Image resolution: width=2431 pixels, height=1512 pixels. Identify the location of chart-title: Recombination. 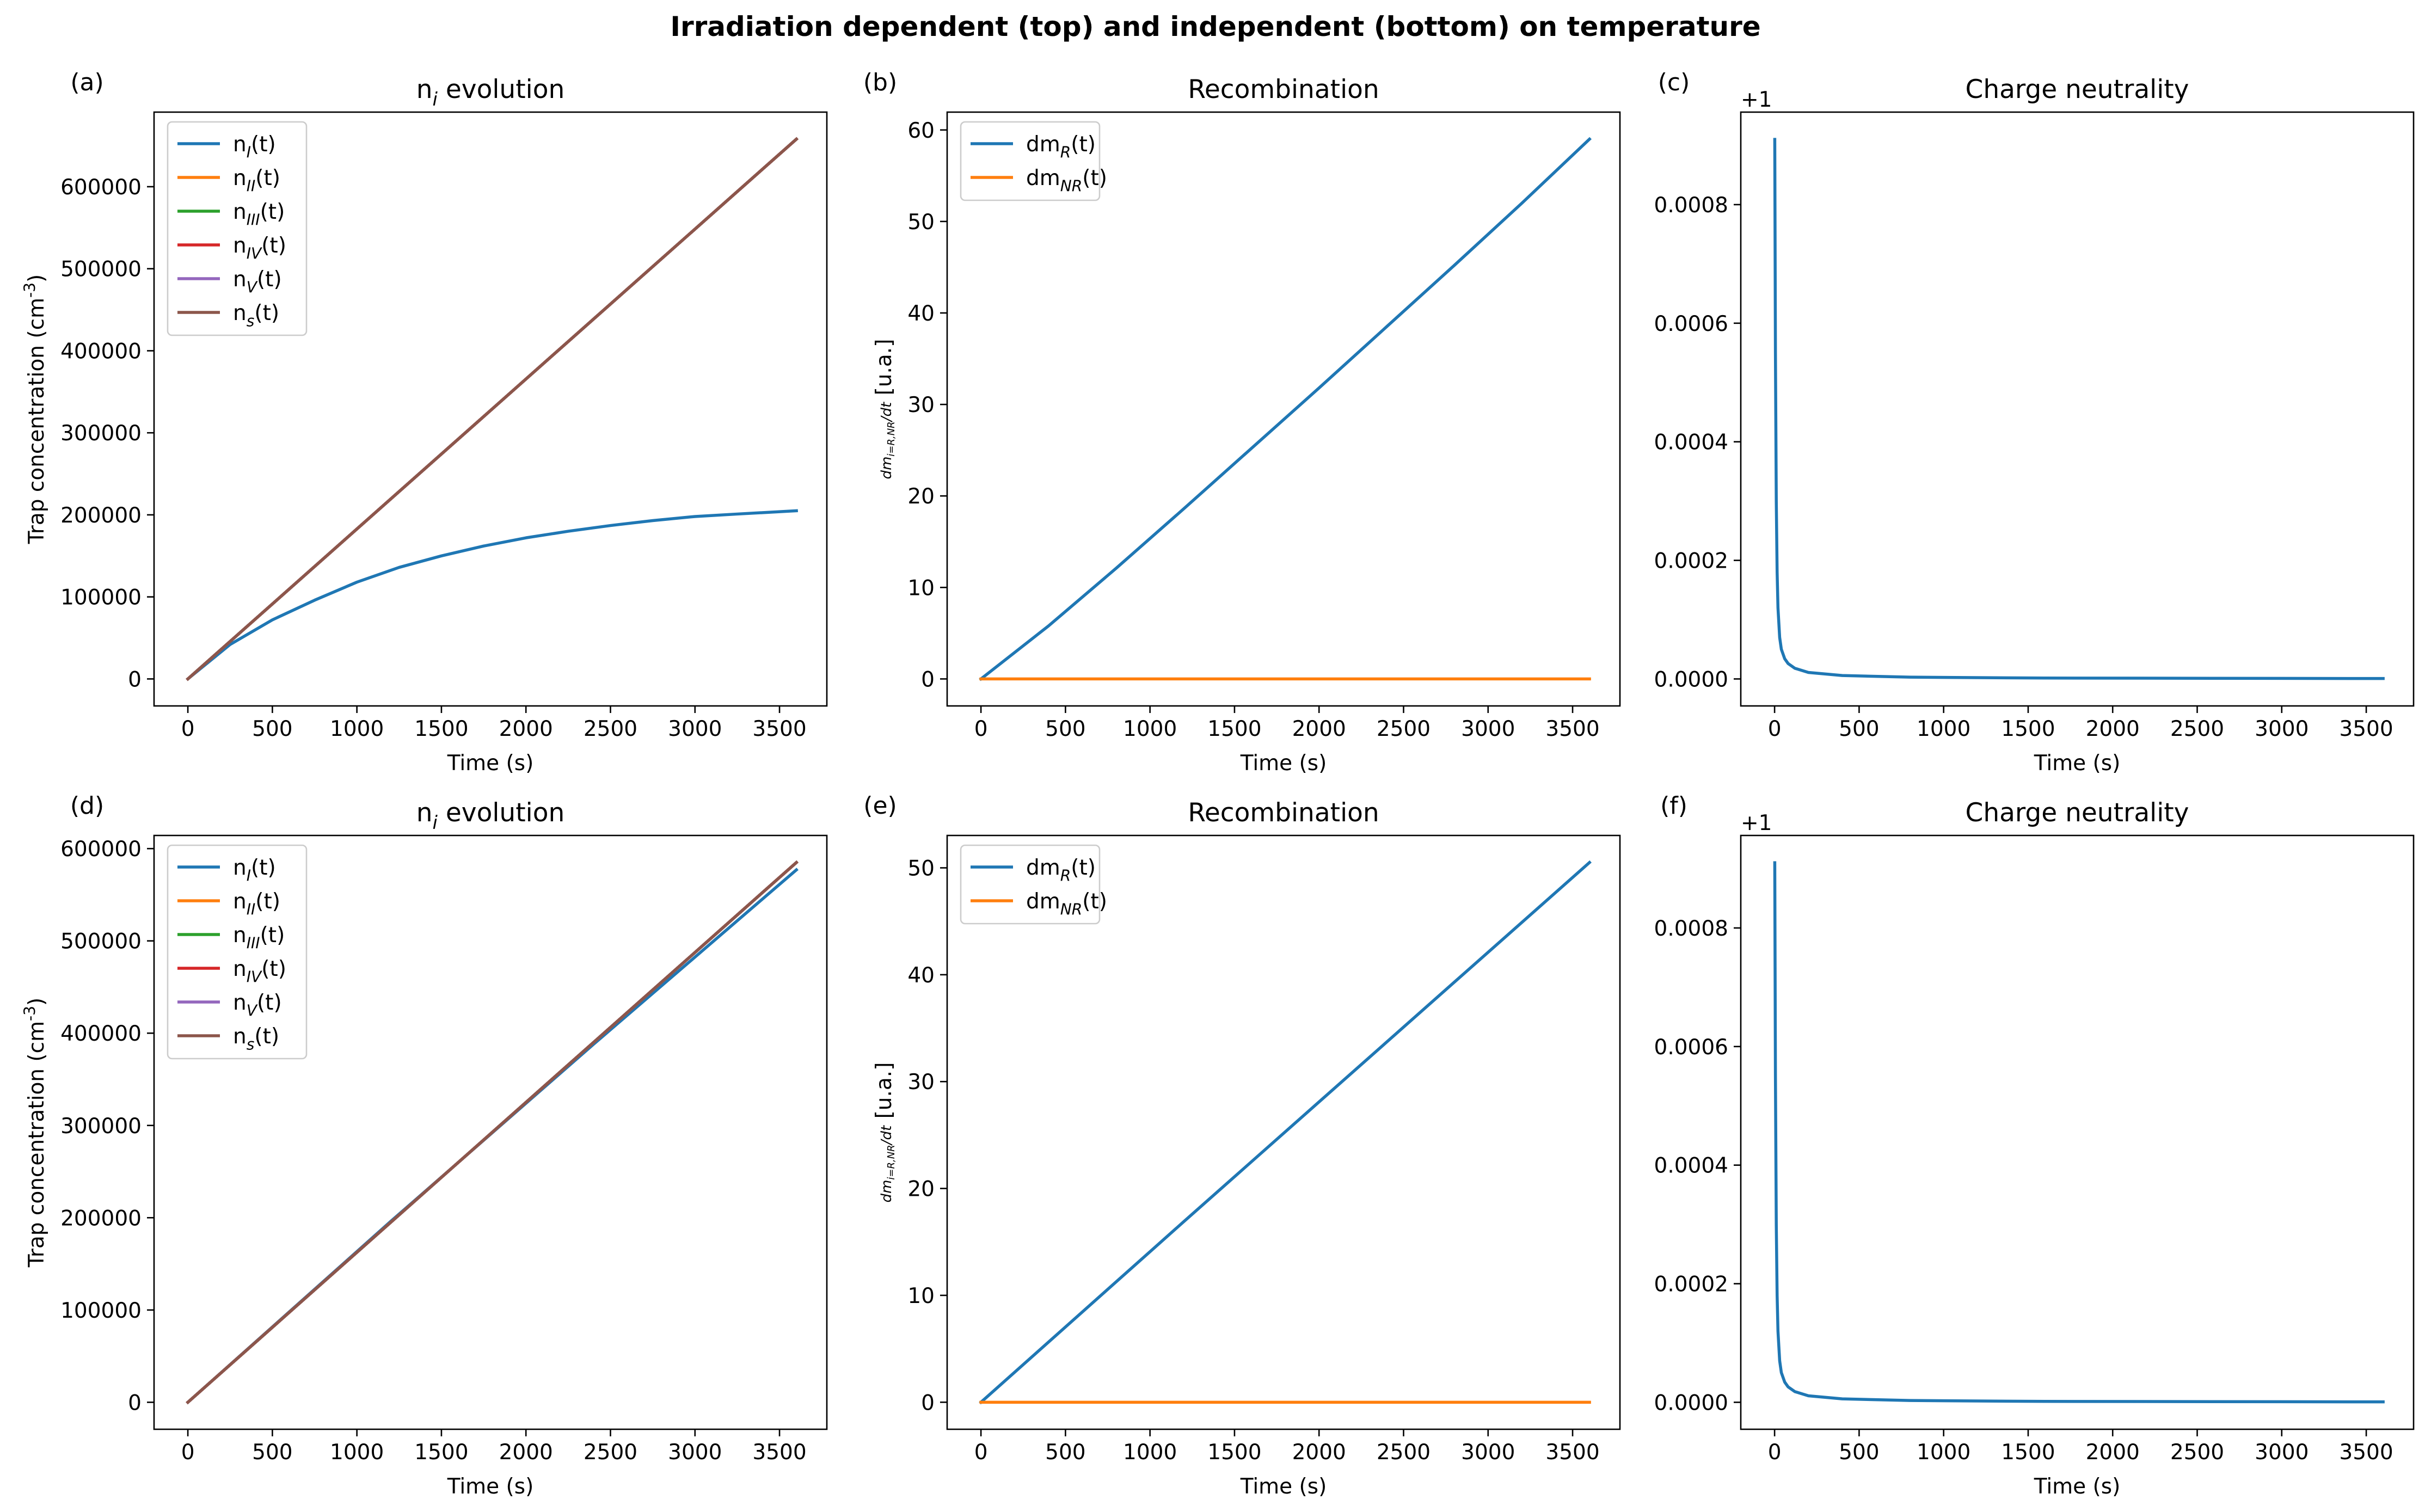
(1283, 813).